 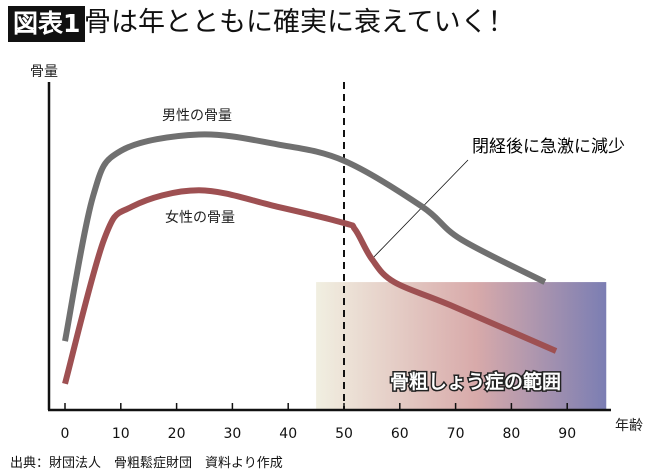 I want to click on source-note: 出典：財団法人 骨粗鬆症財団 資料より作成, so click(x=146, y=463).